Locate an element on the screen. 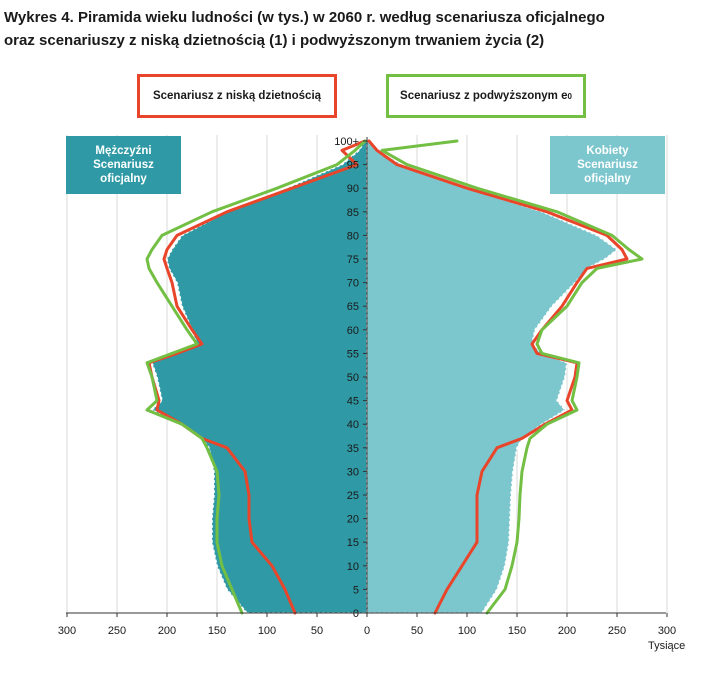  y-tick-label-6: 30 is located at coordinates (353, 472).